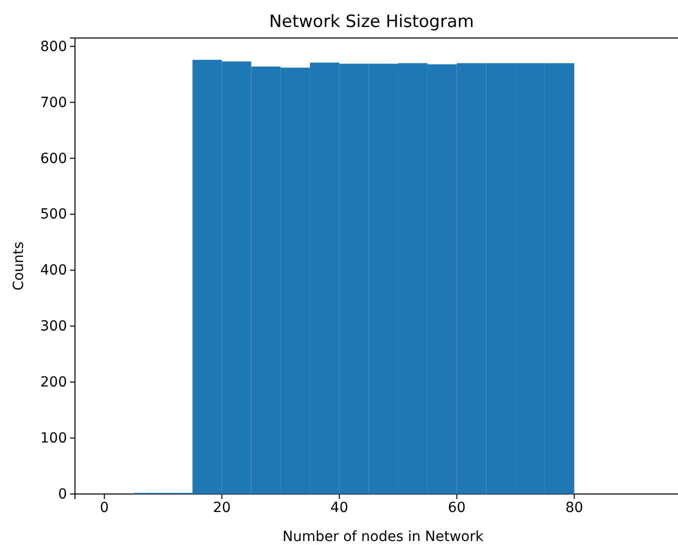 This screenshot has width=678, height=545. I want to click on x-tick-label: 20, so click(221, 508).